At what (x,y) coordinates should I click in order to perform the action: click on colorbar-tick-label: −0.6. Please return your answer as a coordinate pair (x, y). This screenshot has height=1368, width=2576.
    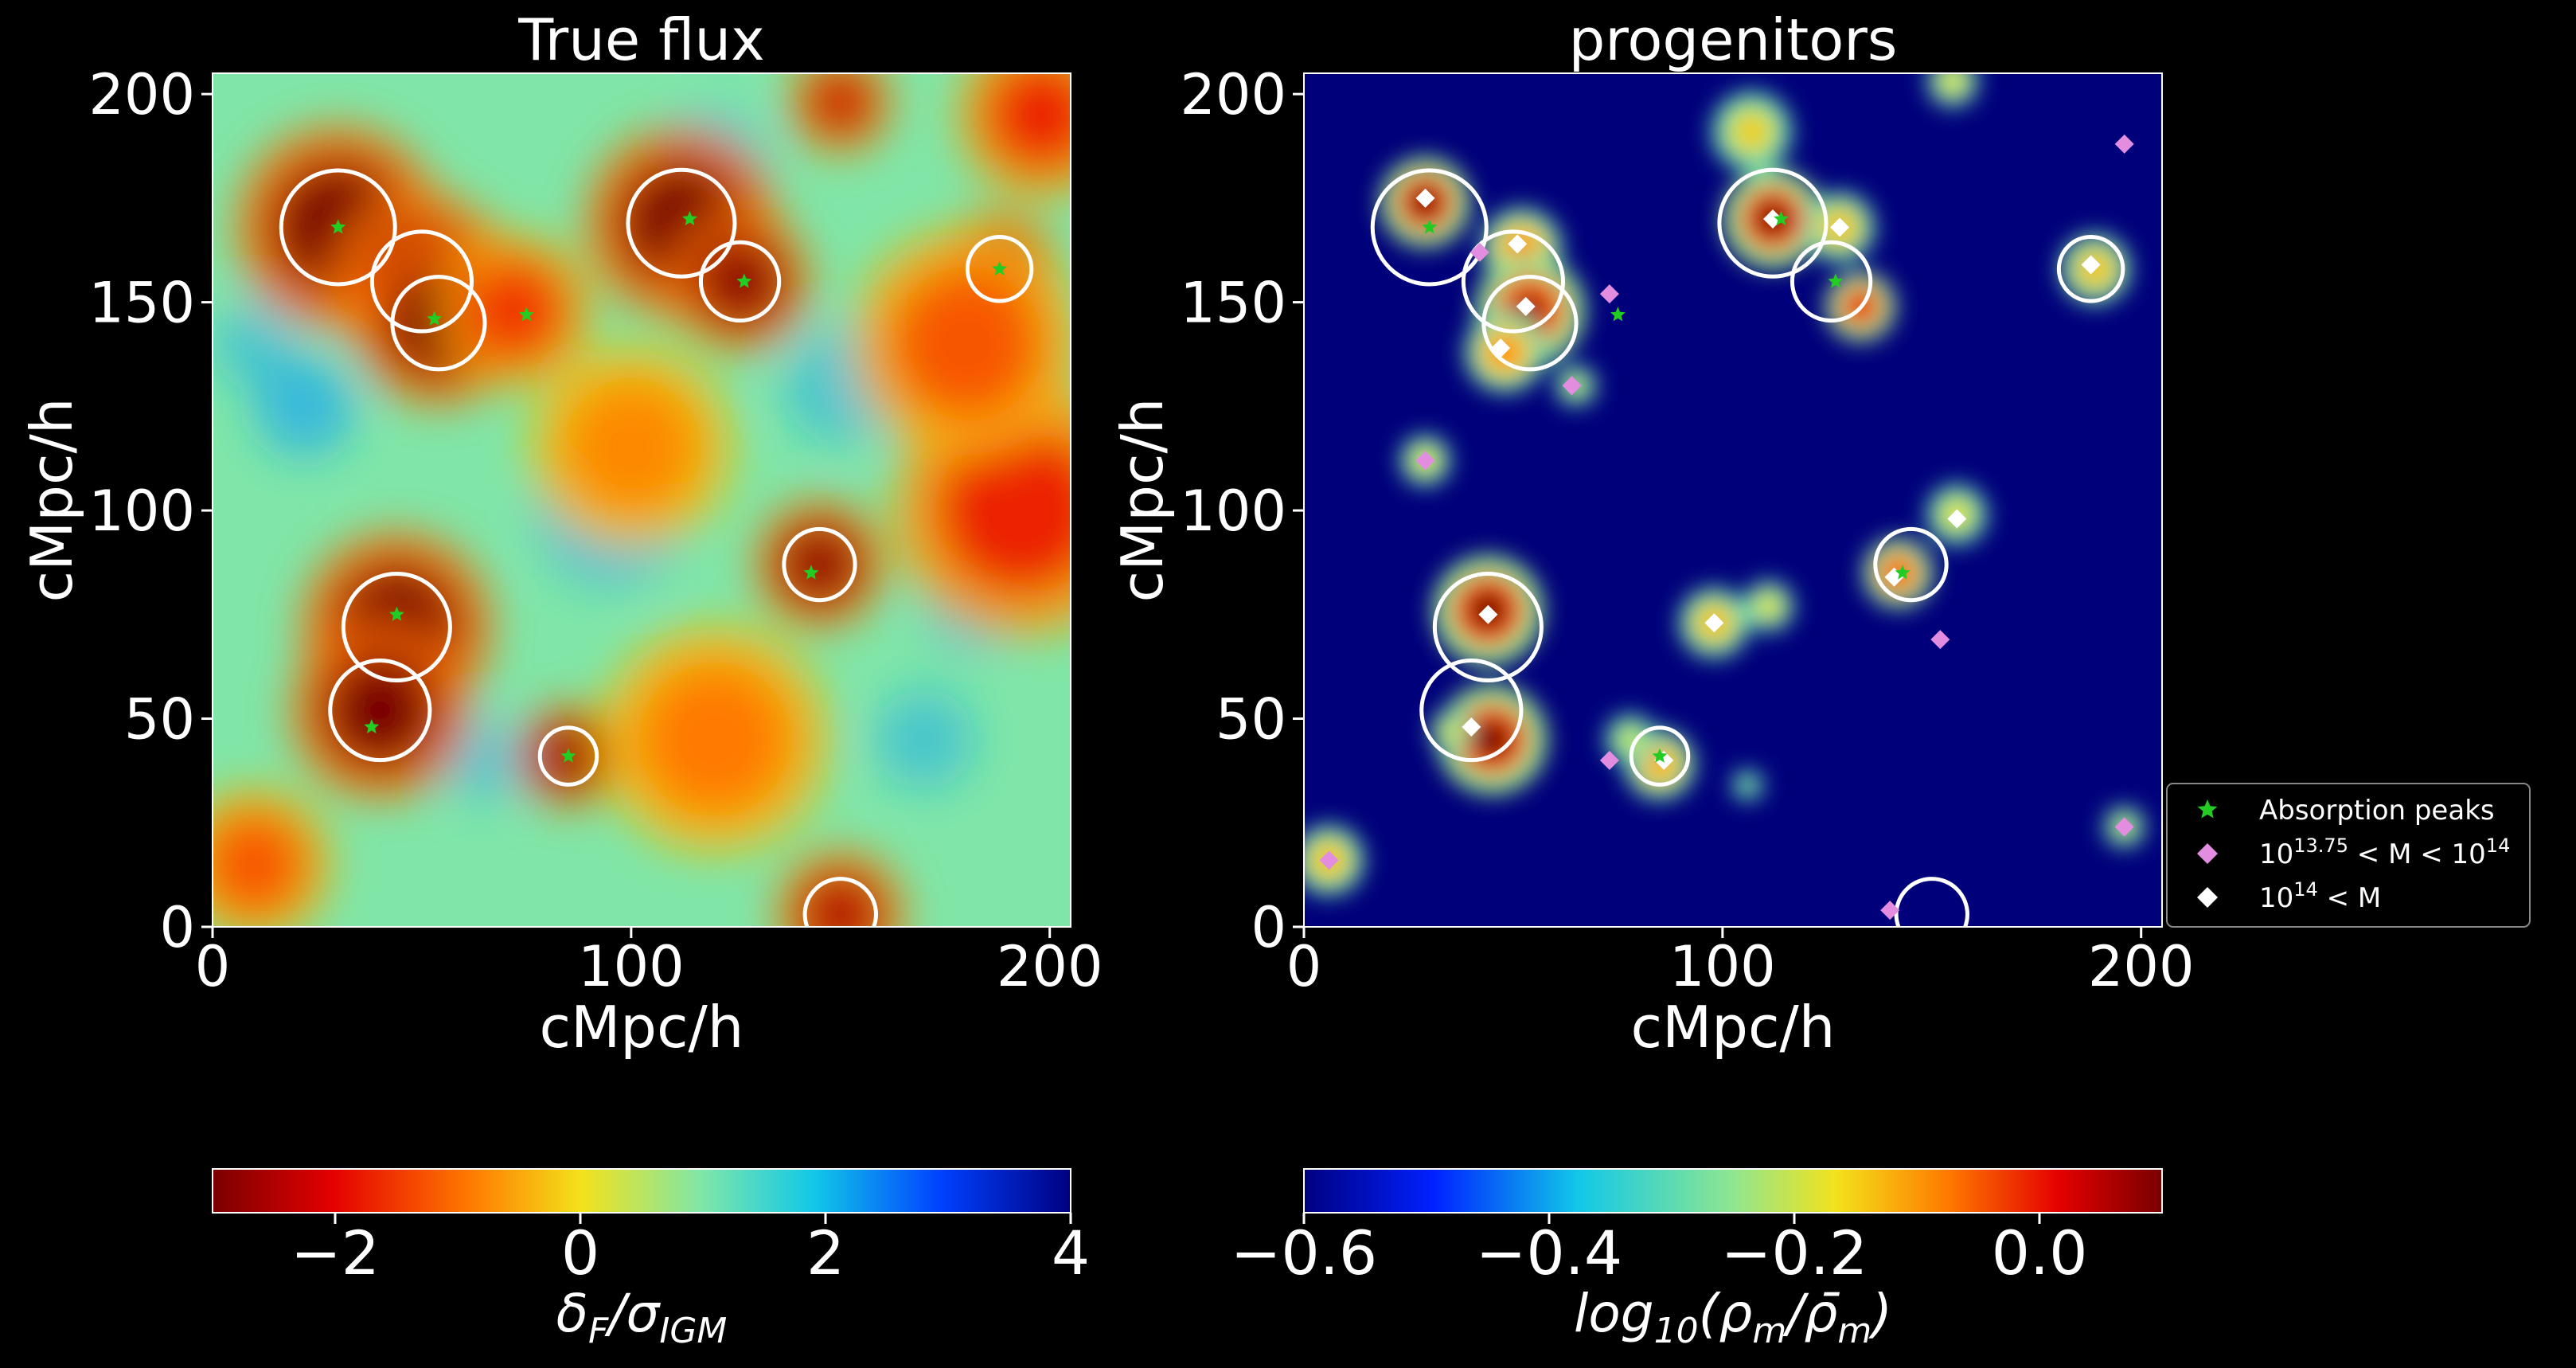
    Looking at the image, I should click on (1304, 1253).